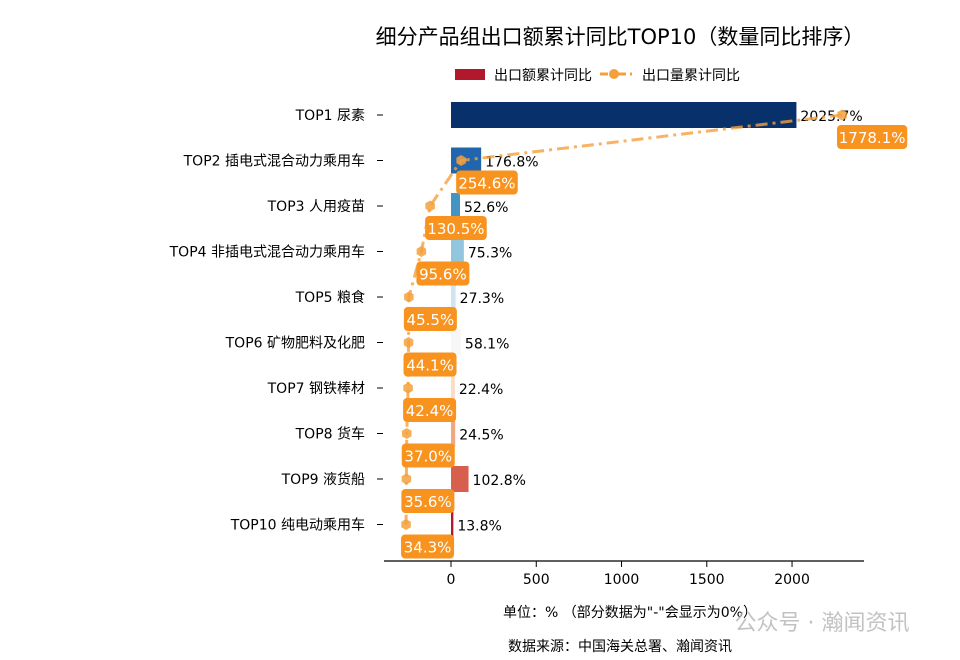 This screenshot has width=960, height=660. I want to click on legend-swatch-bar, so click(470, 74).